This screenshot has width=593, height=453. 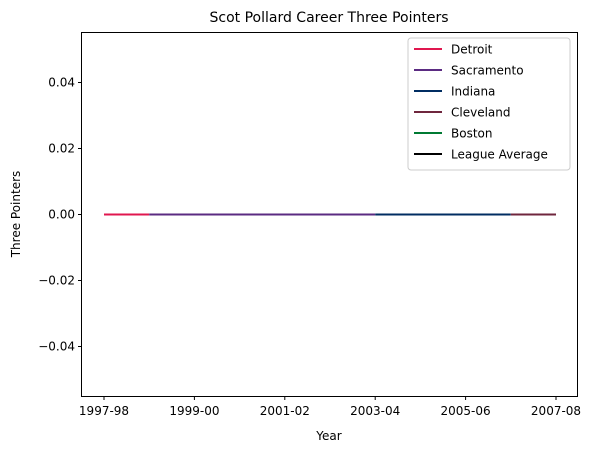 What do you see at coordinates (328, 436) in the screenshot?
I see `x-axis-label: Year` at bounding box center [328, 436].